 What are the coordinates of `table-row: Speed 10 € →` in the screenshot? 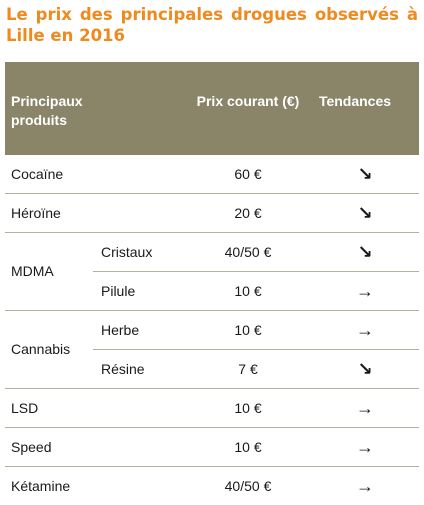 It's located at (212, 447).